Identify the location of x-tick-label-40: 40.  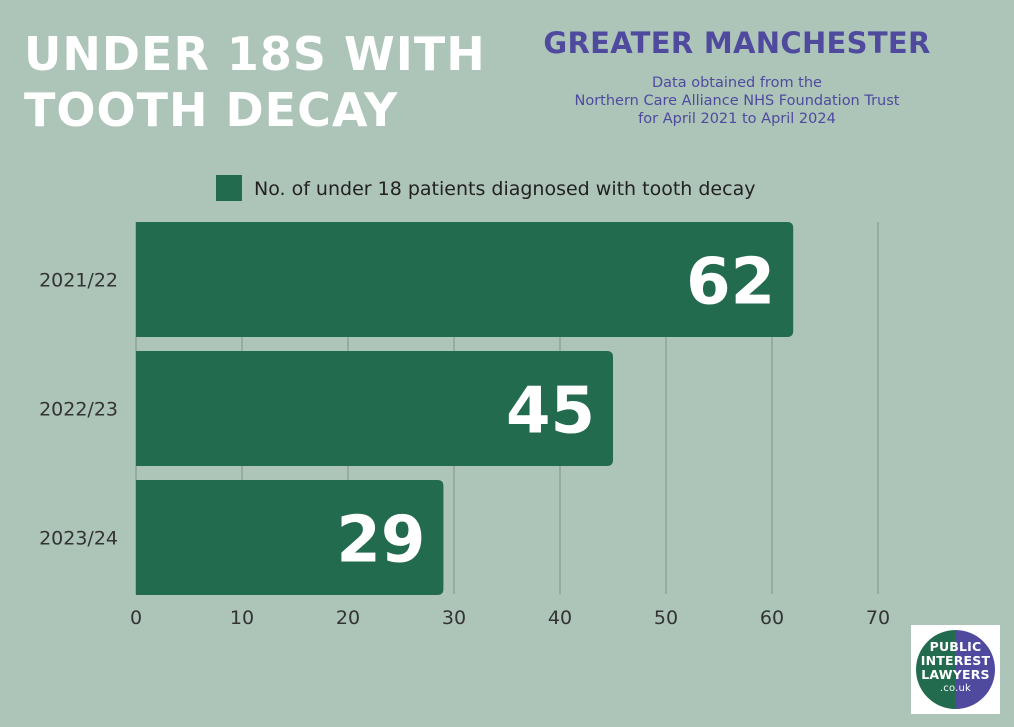
(560, 618).